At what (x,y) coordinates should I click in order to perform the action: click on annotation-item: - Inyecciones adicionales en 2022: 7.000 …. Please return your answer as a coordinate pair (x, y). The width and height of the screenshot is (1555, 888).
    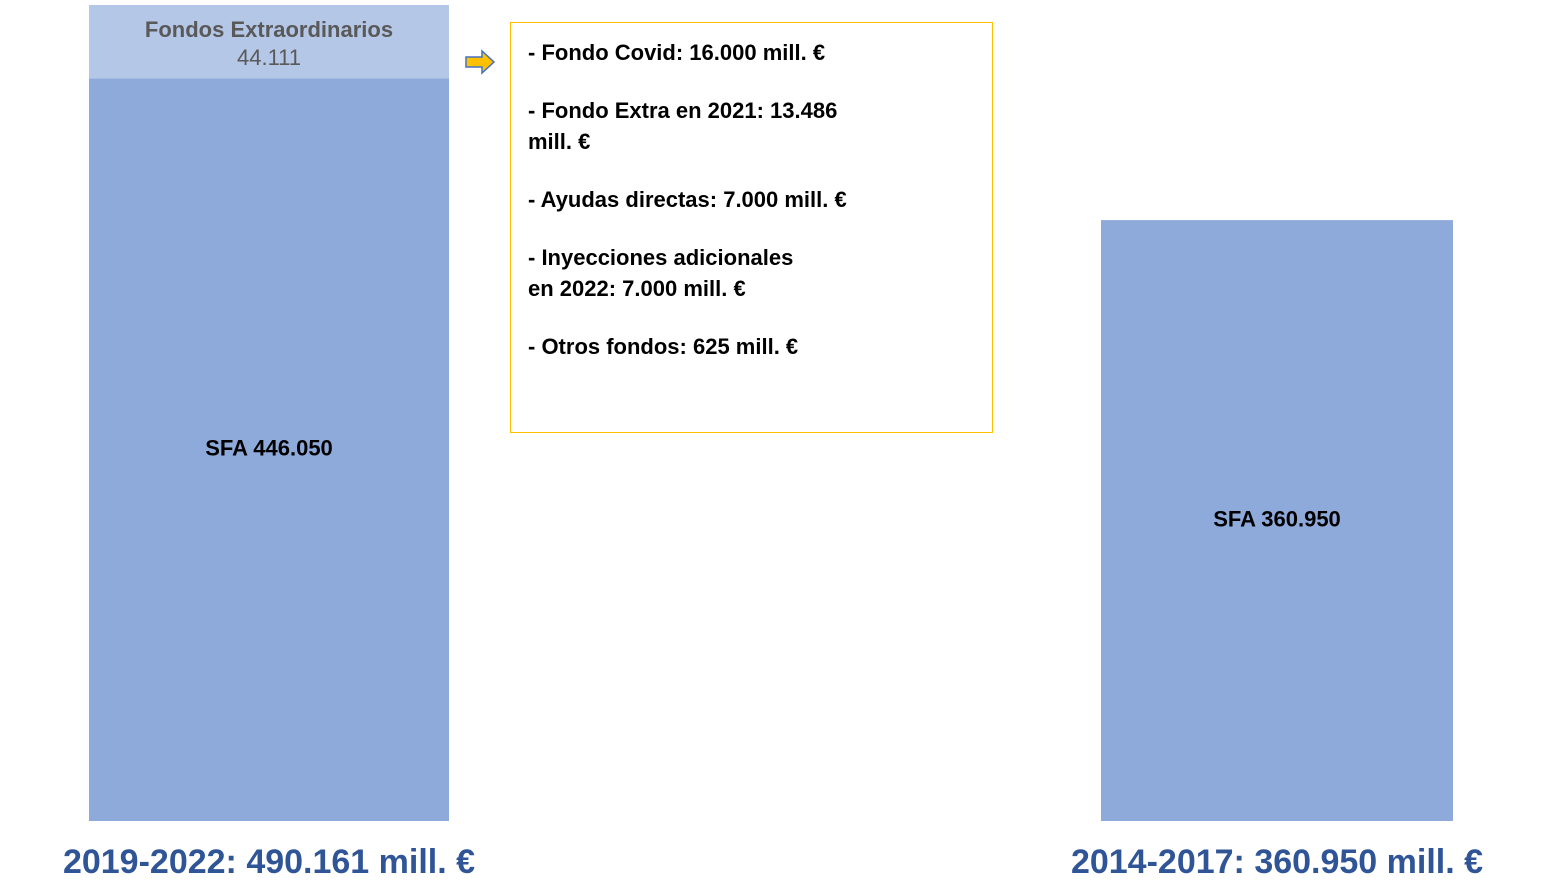
    Looking at the image, I should click on (760, 273).